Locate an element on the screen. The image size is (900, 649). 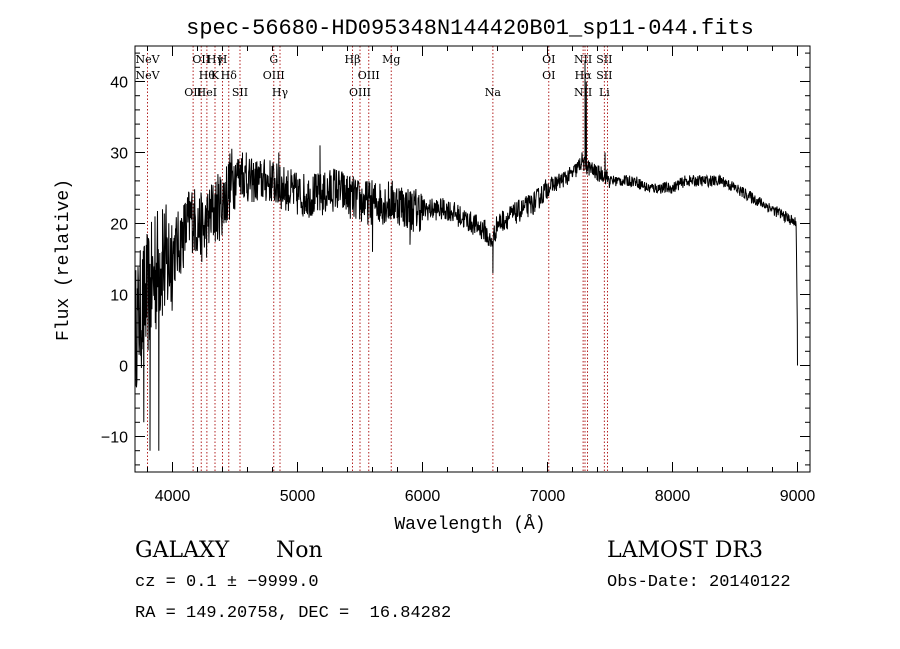
line-label-4-0: Hγ is located at coordinates (215, 59).